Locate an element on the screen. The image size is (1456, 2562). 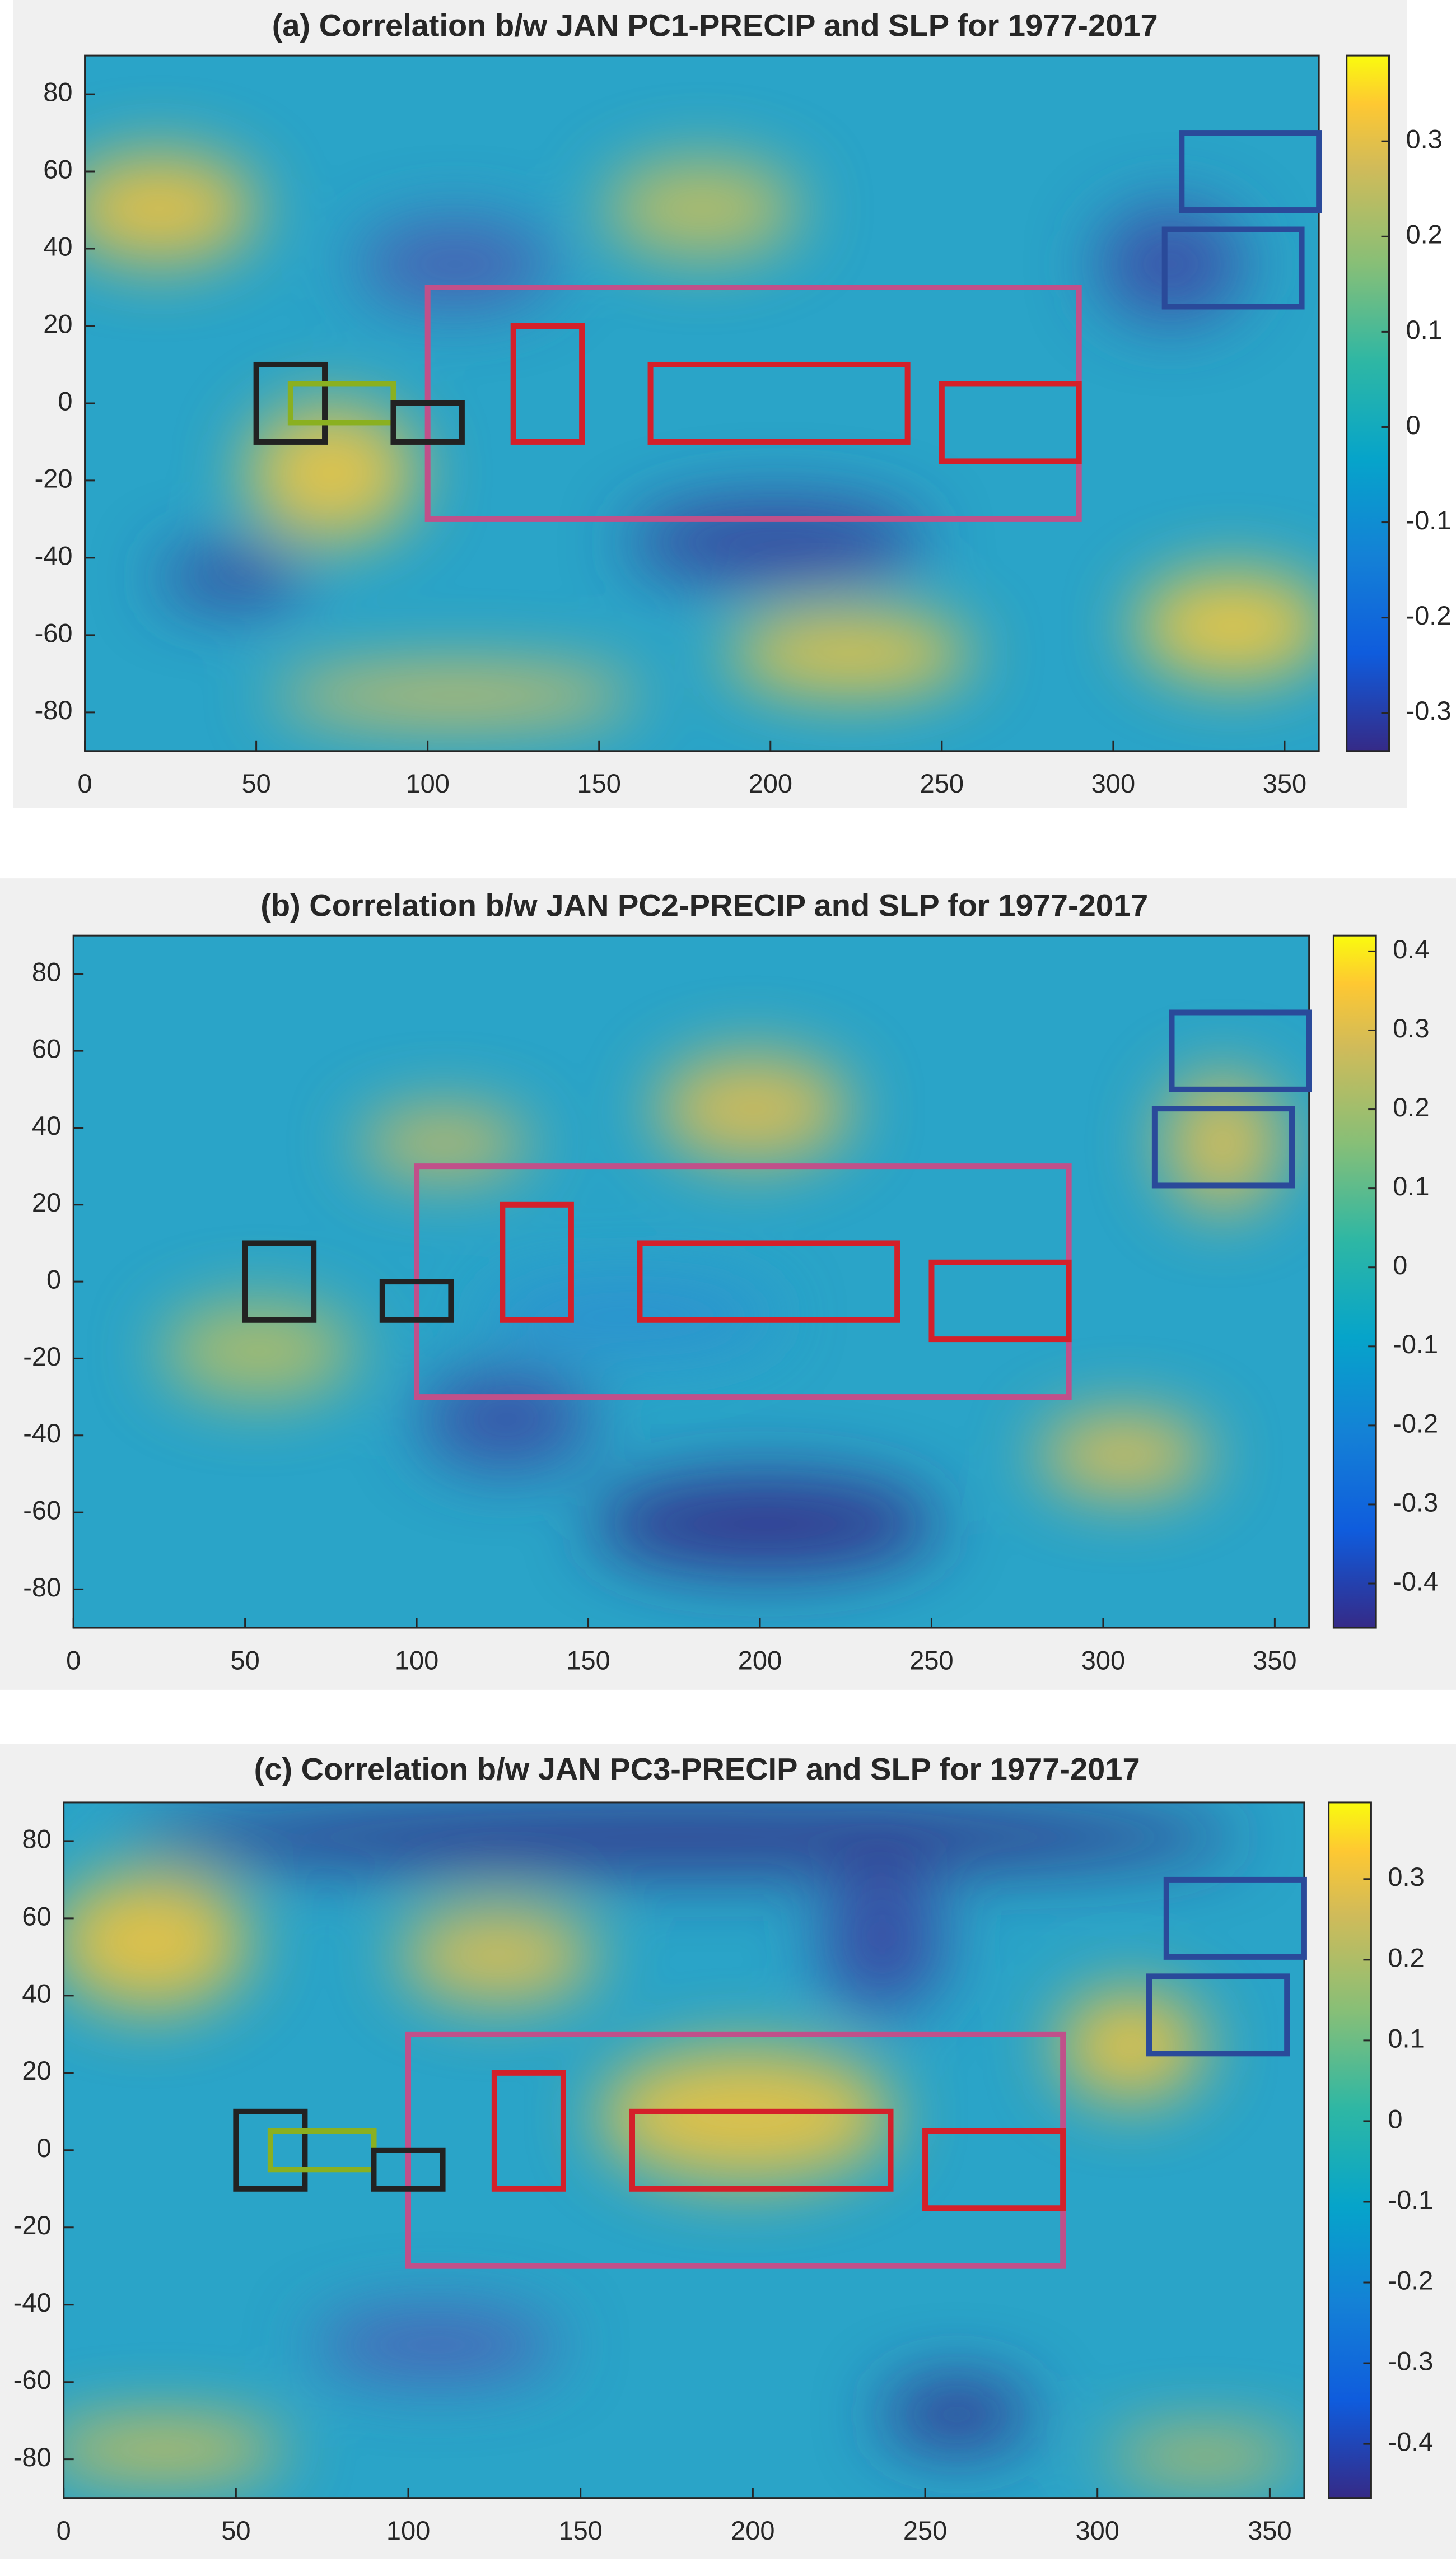
y-tick-label: 80 is located at coordinates (37, 1838).